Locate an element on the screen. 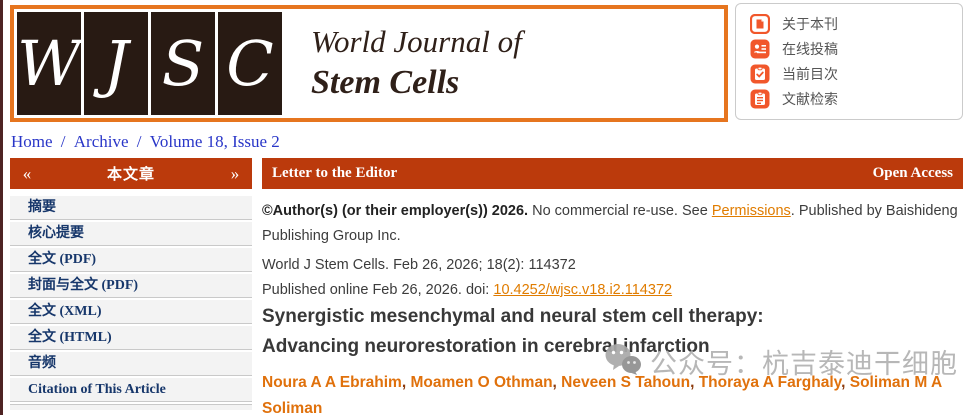  copyright-bold: ©Author(s) (or their employer(s)) 2026. is located at coordinates (395, 211).